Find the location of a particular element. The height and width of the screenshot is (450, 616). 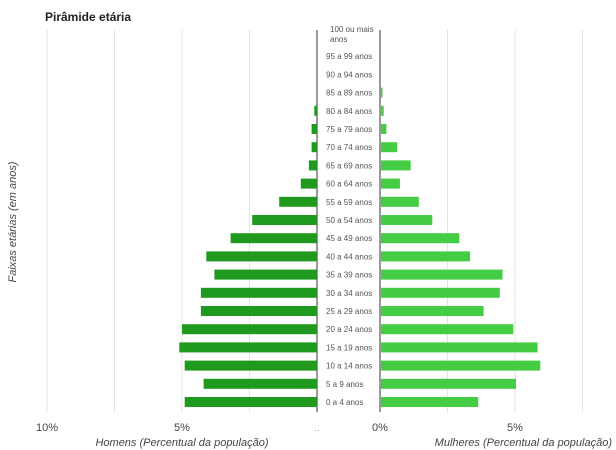

tick-label: 10% is located at coordinates (47, 428).